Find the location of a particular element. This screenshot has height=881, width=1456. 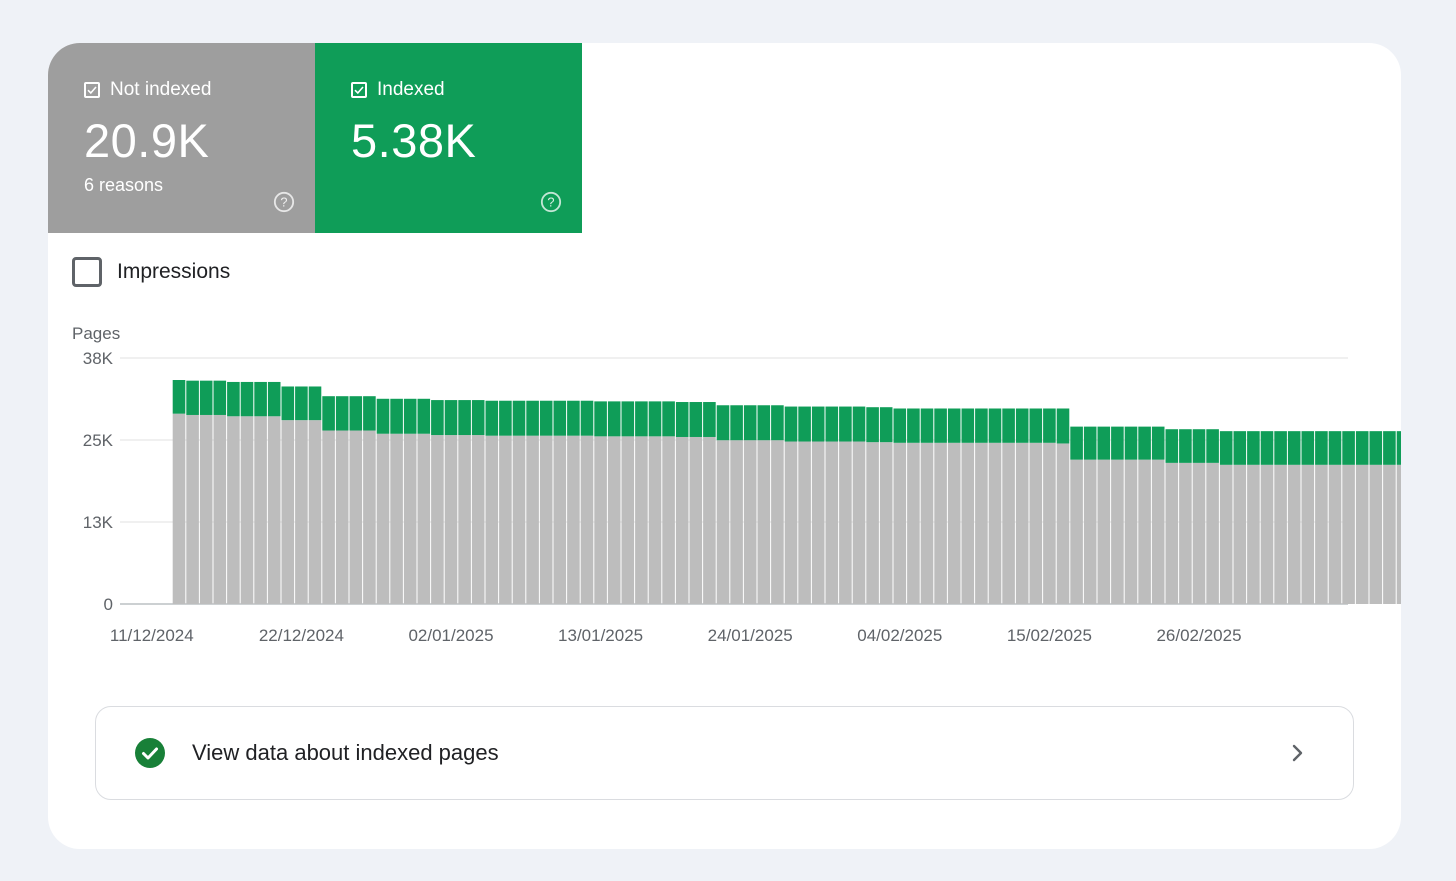

view-indexed-pages-label: View data about indexed pages is located at coordinates (345, 752).